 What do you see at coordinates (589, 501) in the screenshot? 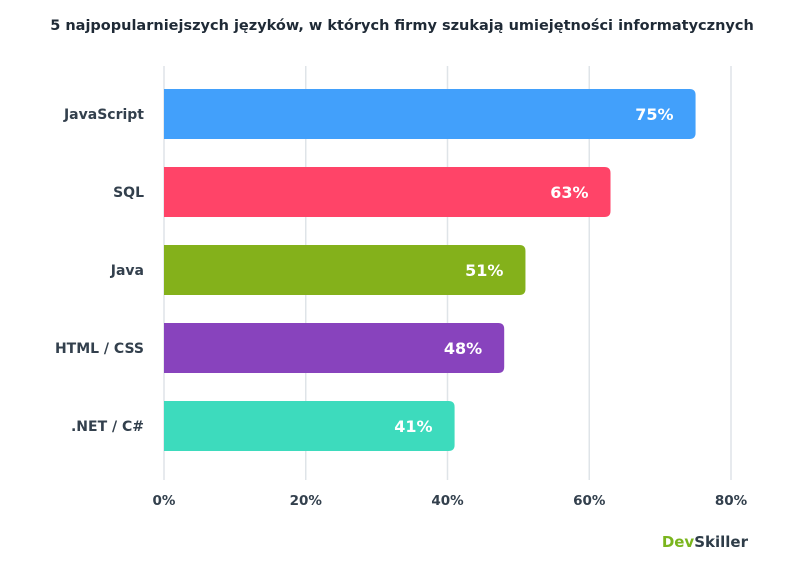
I see `x-tick-label: 60%` at bounding box center [589, 501].